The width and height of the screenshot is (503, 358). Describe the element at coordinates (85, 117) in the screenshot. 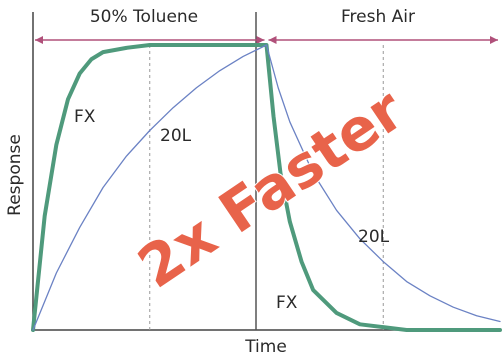

I see `series-label-fx-top: FX` at that location.